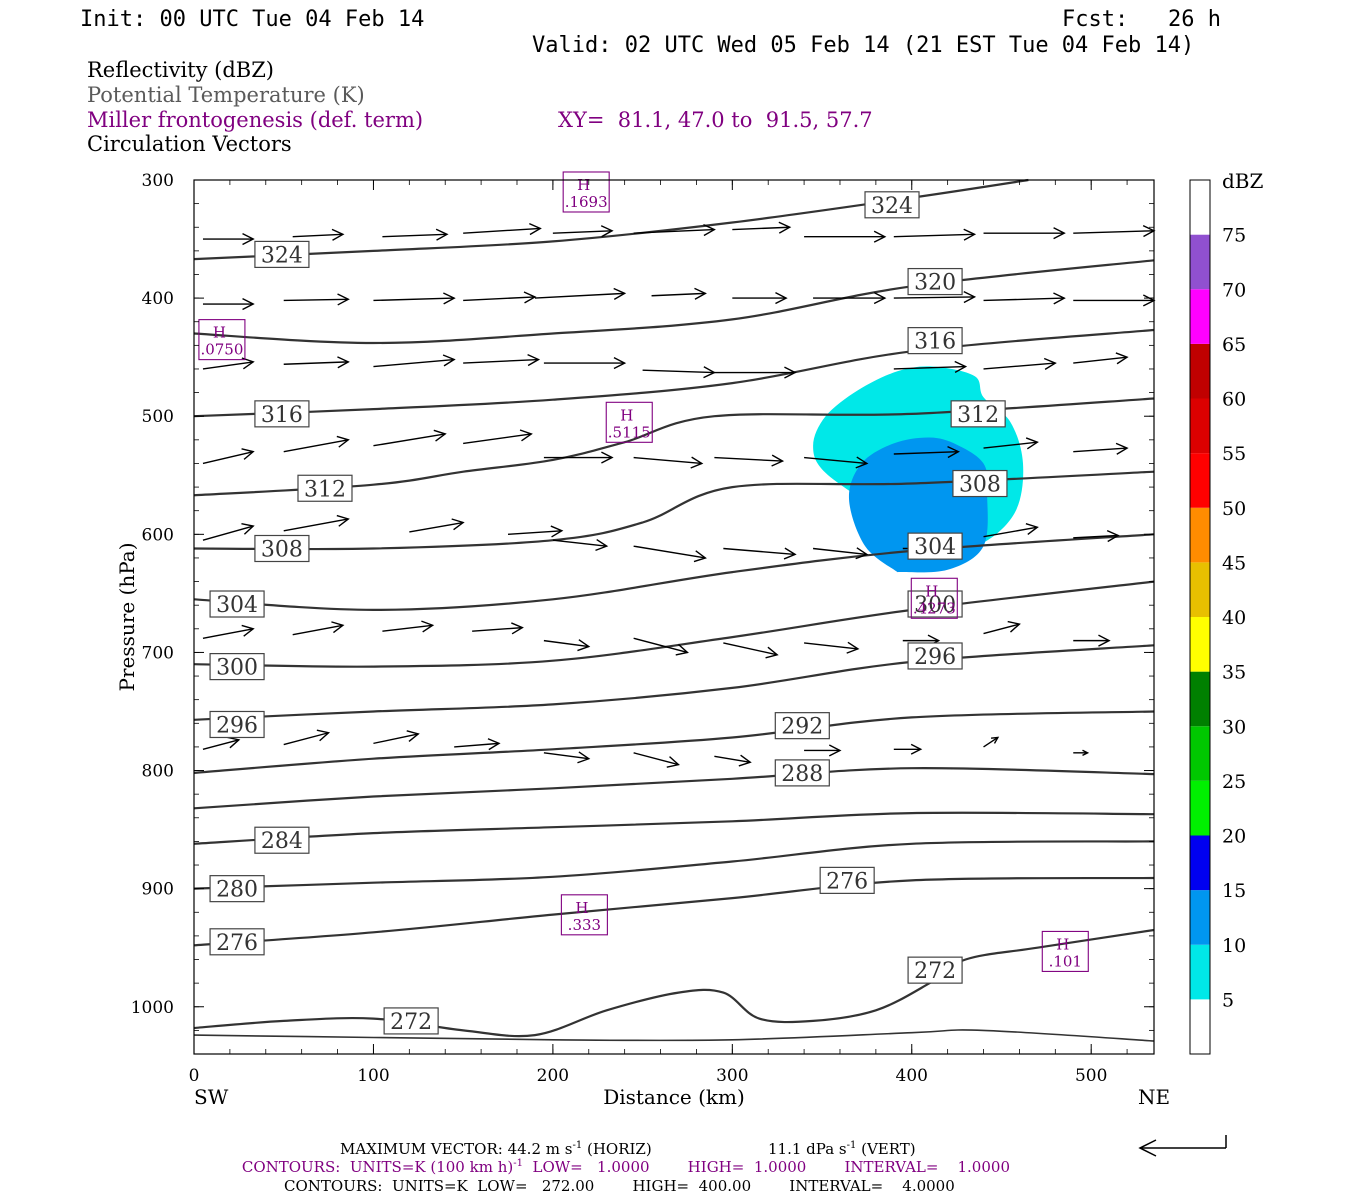 Image resolution: width=1350 pixels, height=1200 pixels. I want to click on contour-label-284: 284, so click(282, 840).